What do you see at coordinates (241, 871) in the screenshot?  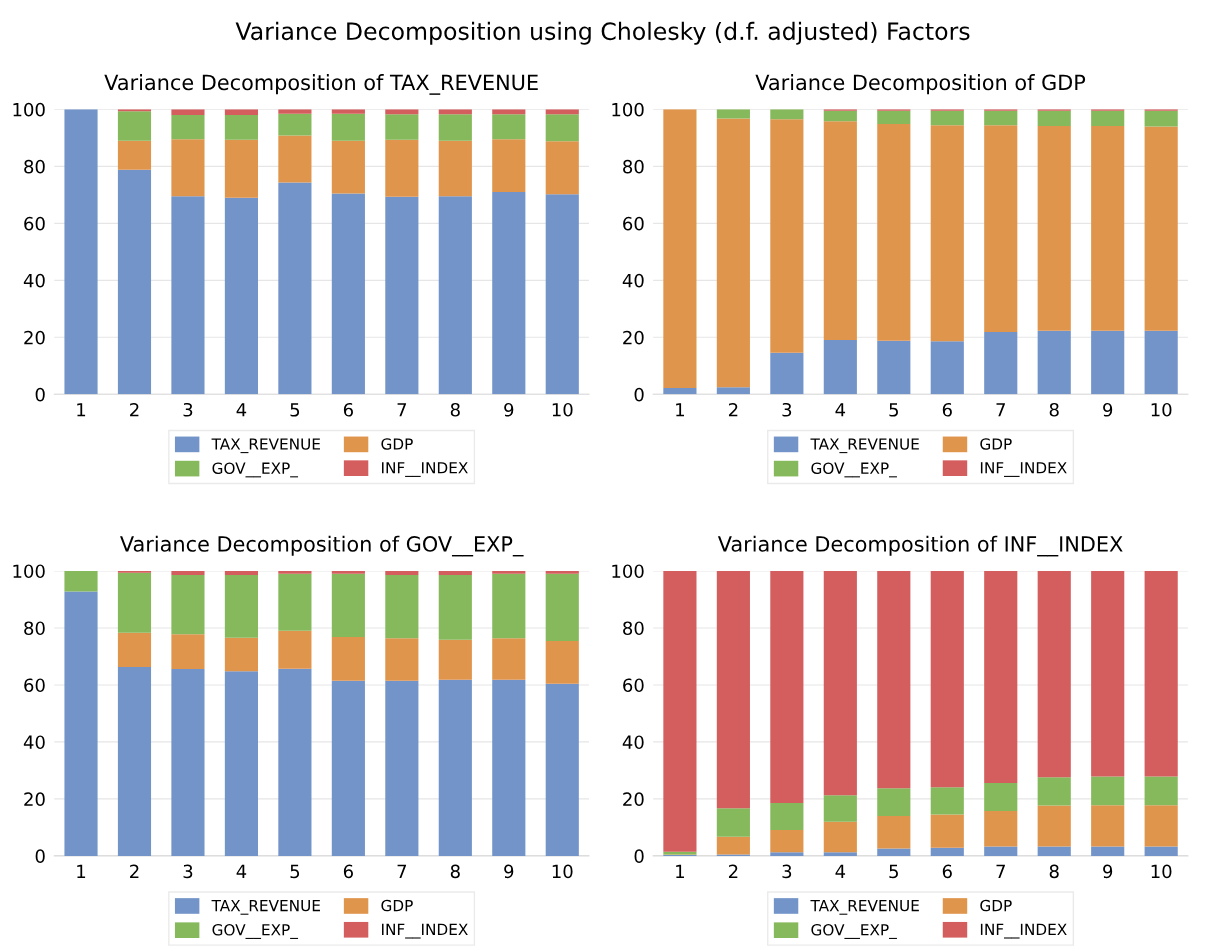 I see `x-tick-label: 4` at bounding box center [241, 871].